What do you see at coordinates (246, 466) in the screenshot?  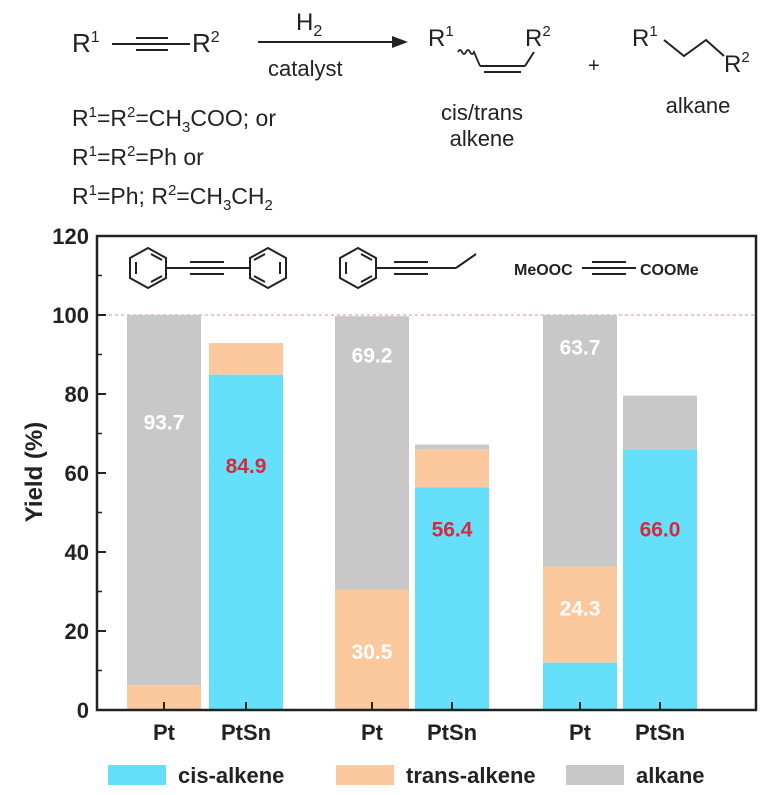 I see `data-label-2: 84.9` at bounding box center [246, 466].